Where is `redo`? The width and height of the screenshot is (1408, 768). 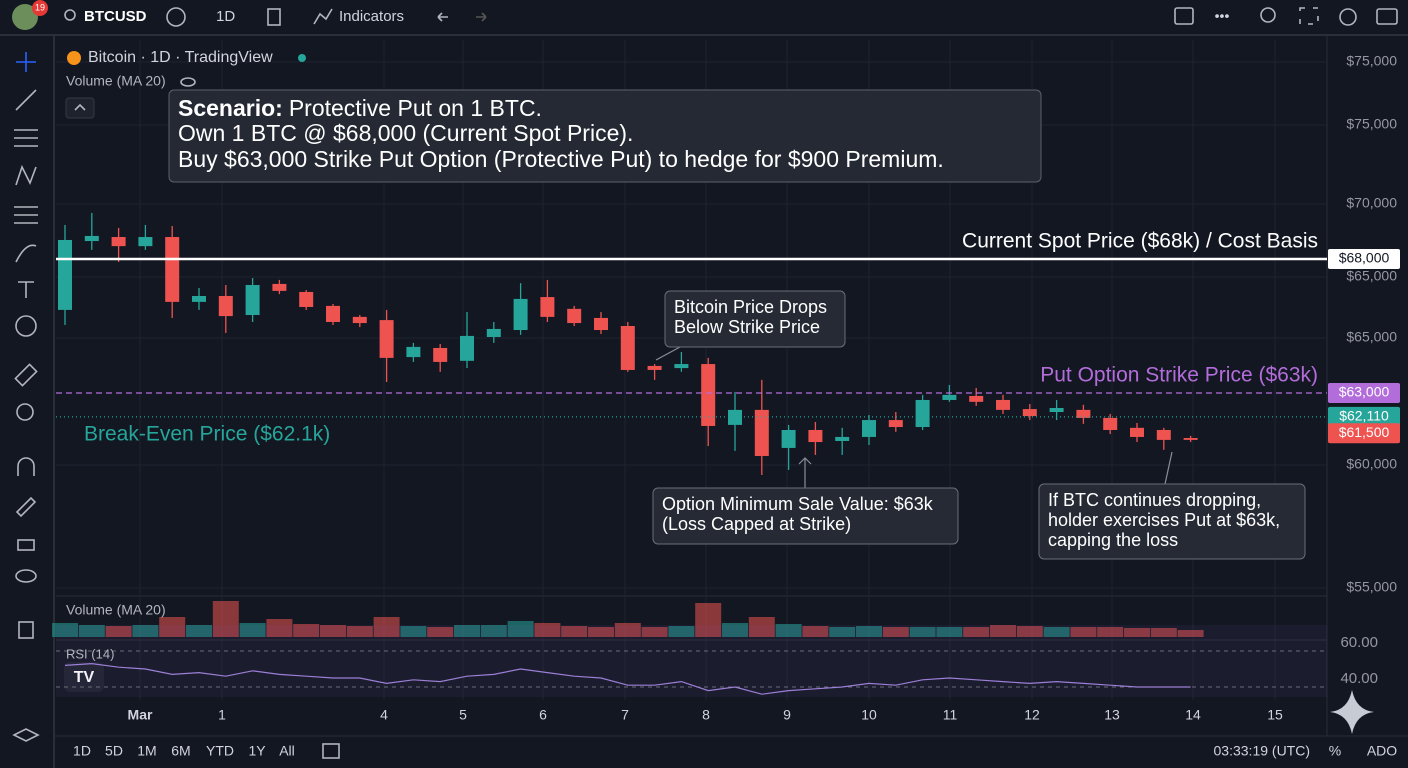 redo is located at coordinates (481, 17).